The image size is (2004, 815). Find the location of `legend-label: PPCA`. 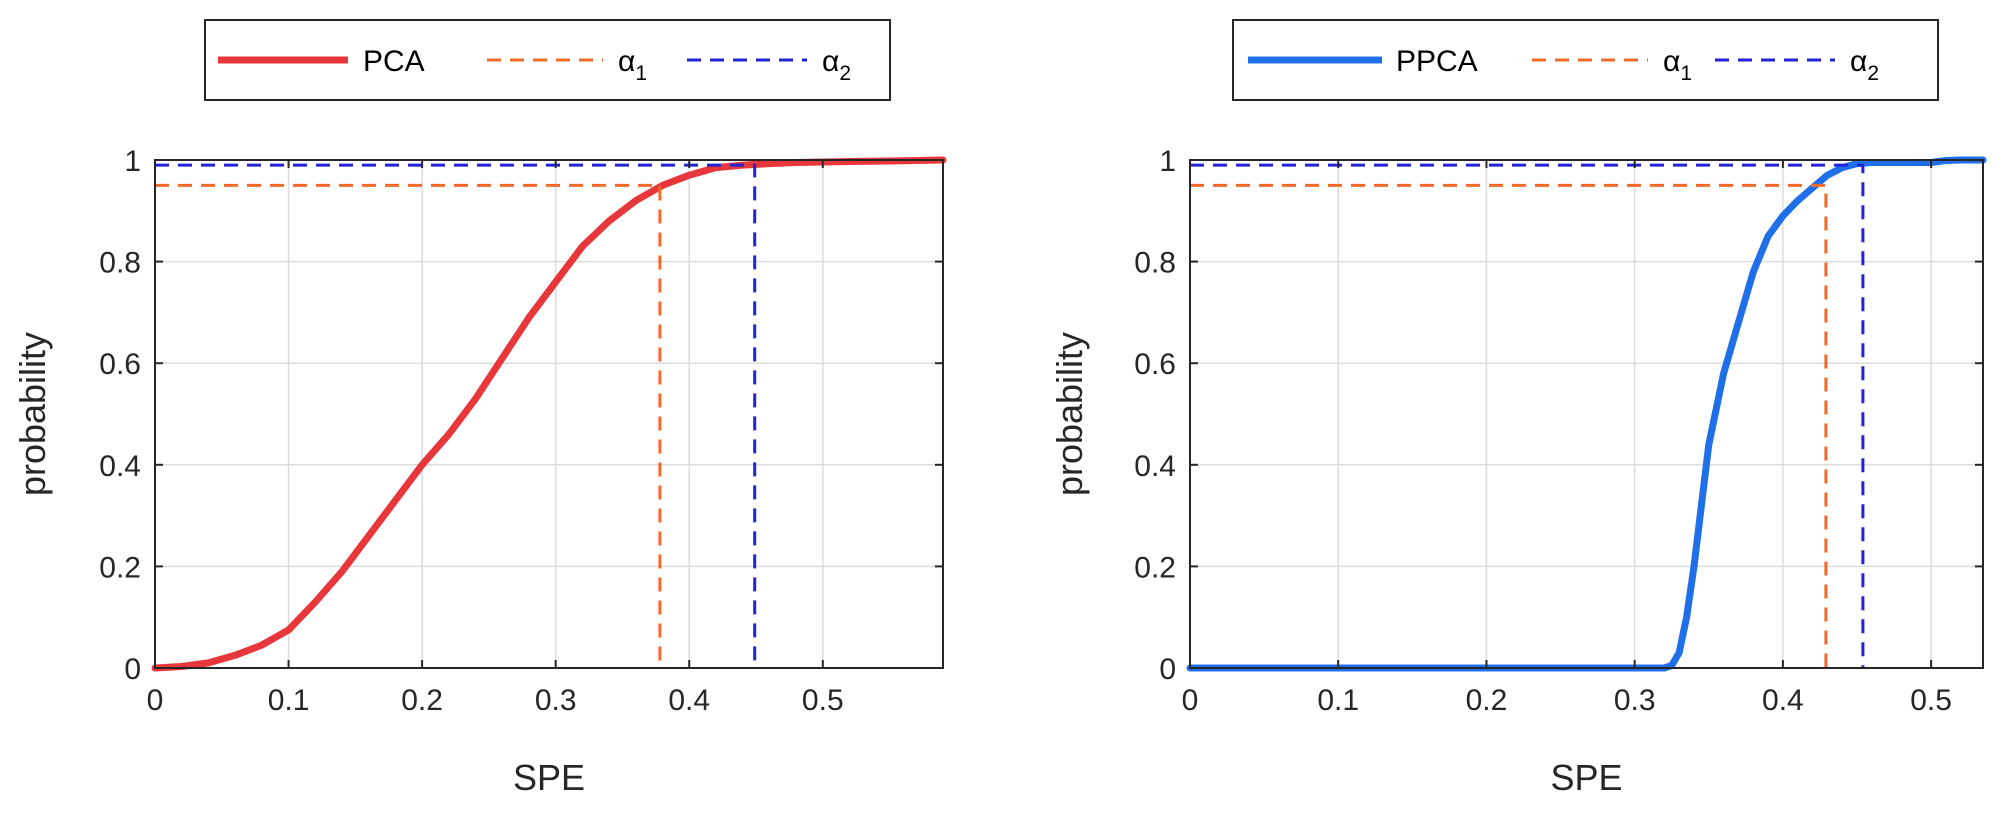

legend-label: PPCA is located at coordinates (1437, 61).